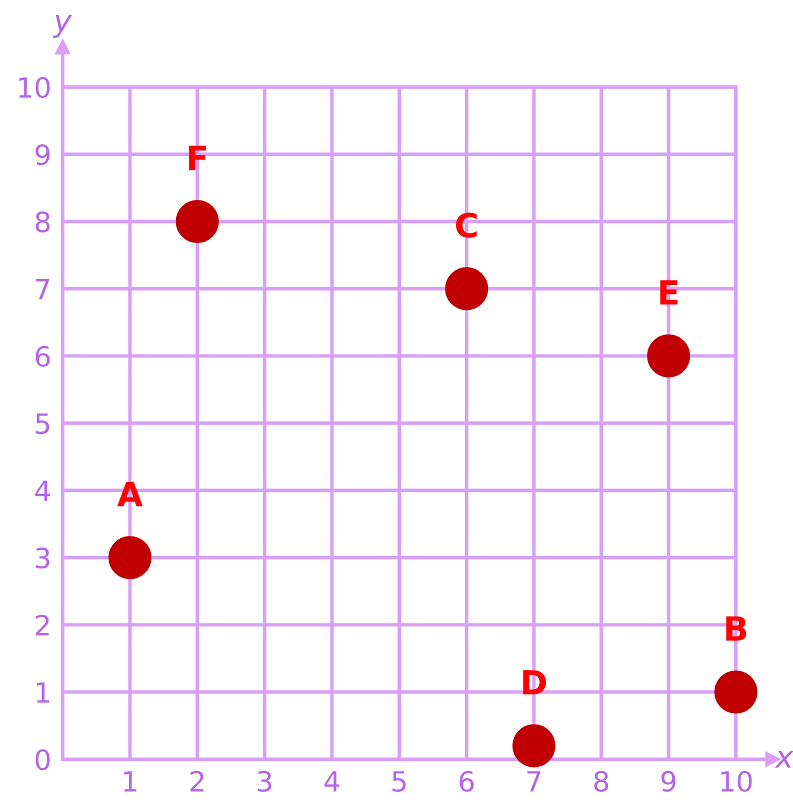  What do you see at coordinates (43, 155) in the screenshot?
I see `y-tick-label: 9` at bounding box center [43, 155].